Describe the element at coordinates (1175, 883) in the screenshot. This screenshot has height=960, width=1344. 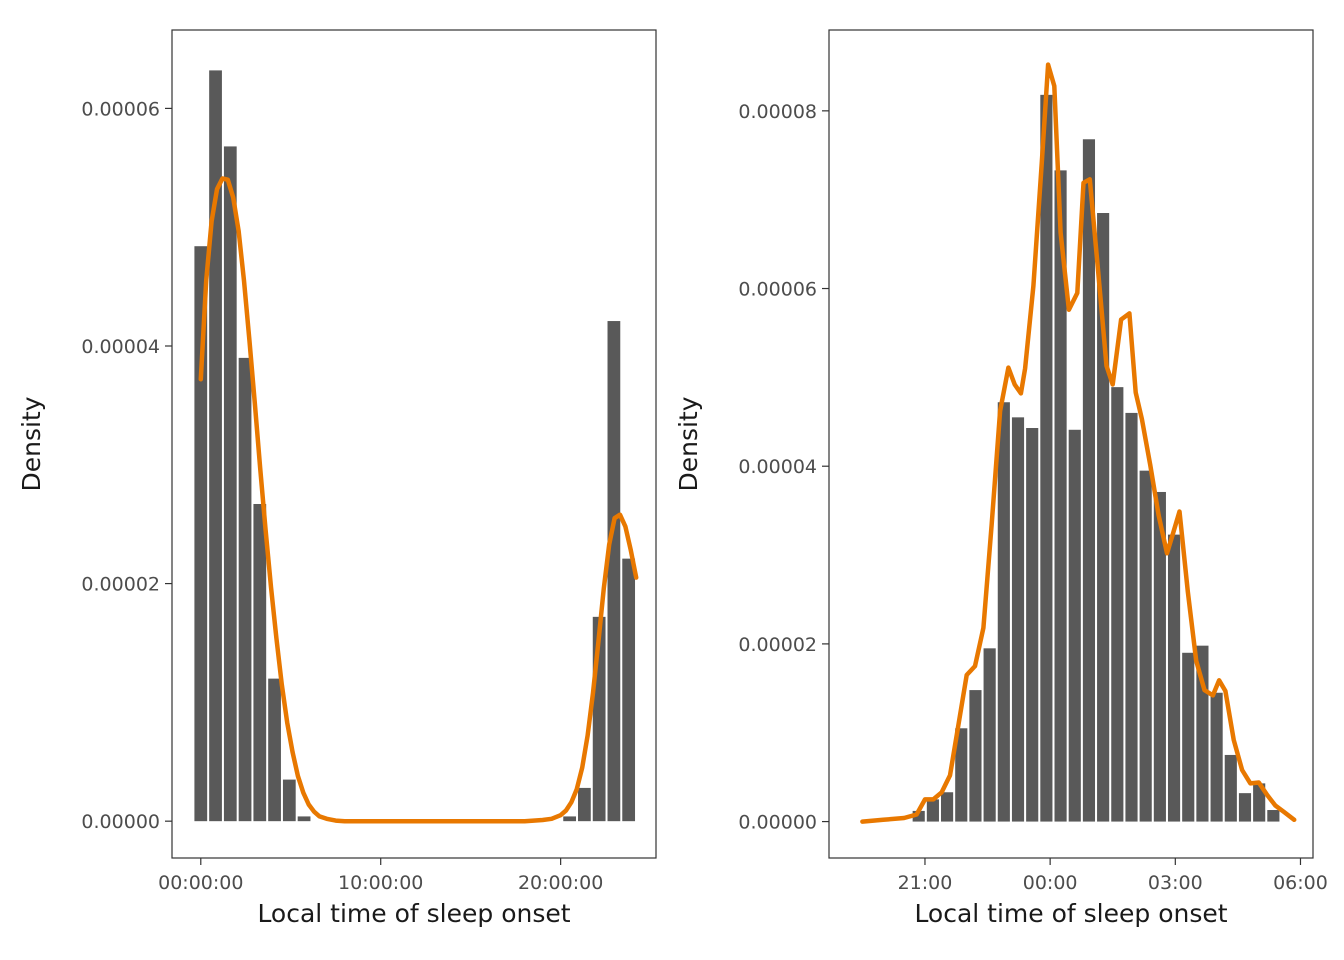
I see `x-tick-label: 03:00` at that location.